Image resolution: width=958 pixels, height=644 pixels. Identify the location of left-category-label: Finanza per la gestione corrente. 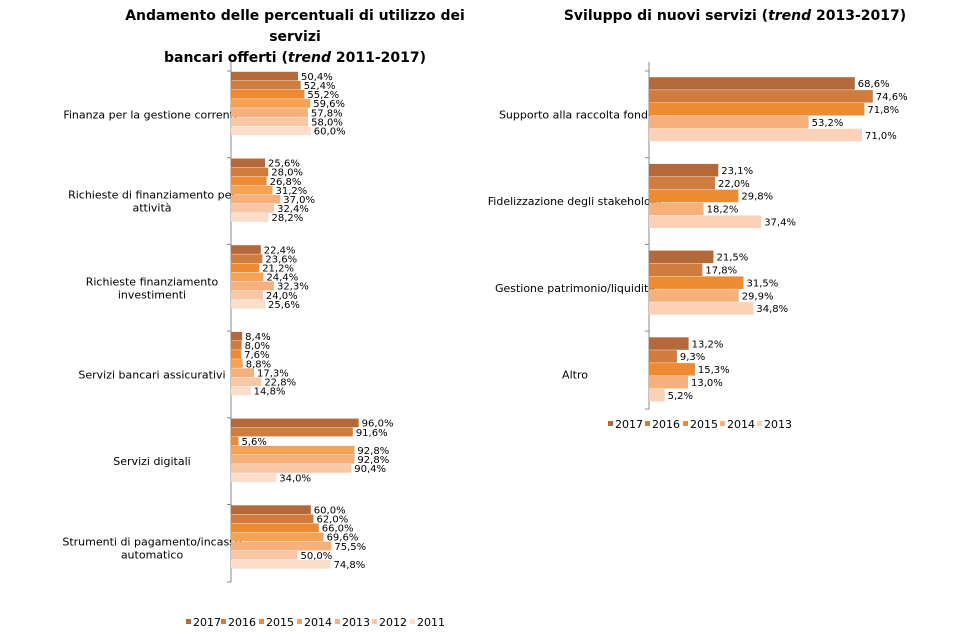
(152, 114).